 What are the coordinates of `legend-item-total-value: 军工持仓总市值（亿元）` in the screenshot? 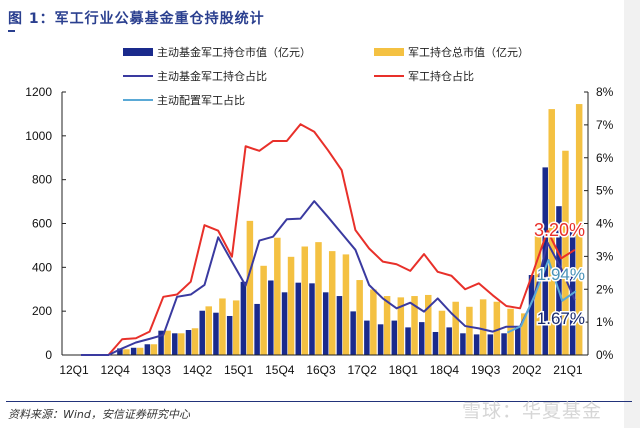 It's located at (451, 52).